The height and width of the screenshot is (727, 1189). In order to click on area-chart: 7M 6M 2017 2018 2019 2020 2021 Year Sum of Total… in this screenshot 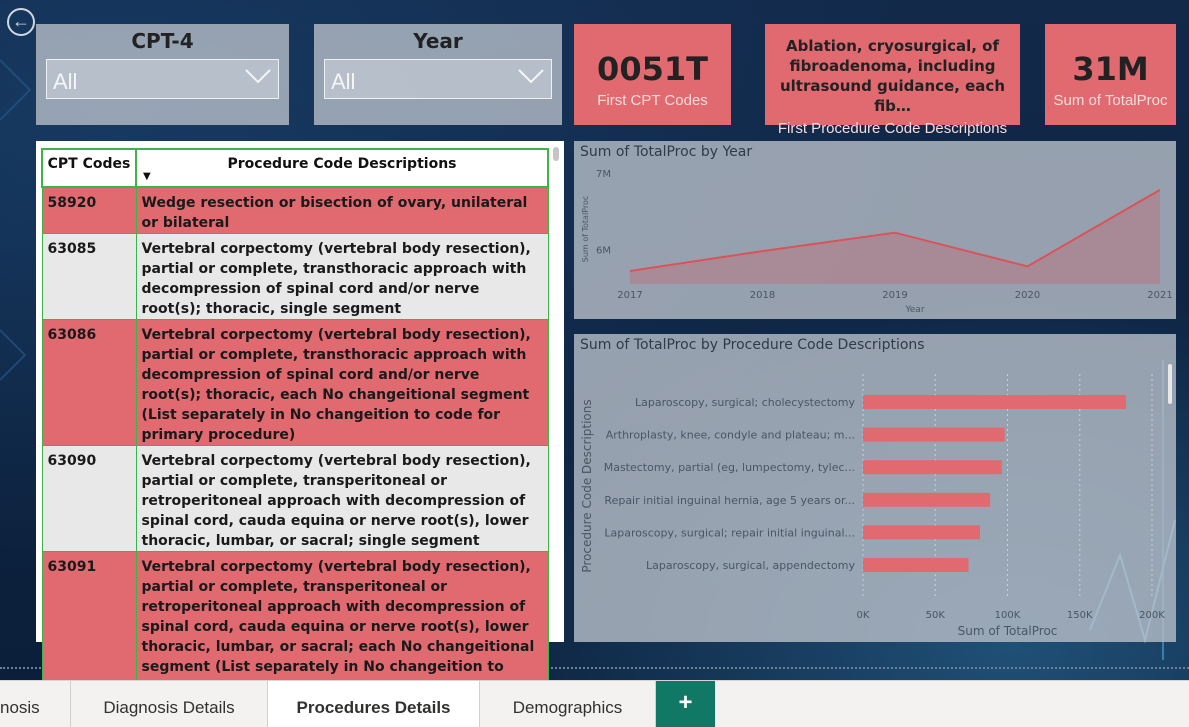, I will do `click(877, 242)`.